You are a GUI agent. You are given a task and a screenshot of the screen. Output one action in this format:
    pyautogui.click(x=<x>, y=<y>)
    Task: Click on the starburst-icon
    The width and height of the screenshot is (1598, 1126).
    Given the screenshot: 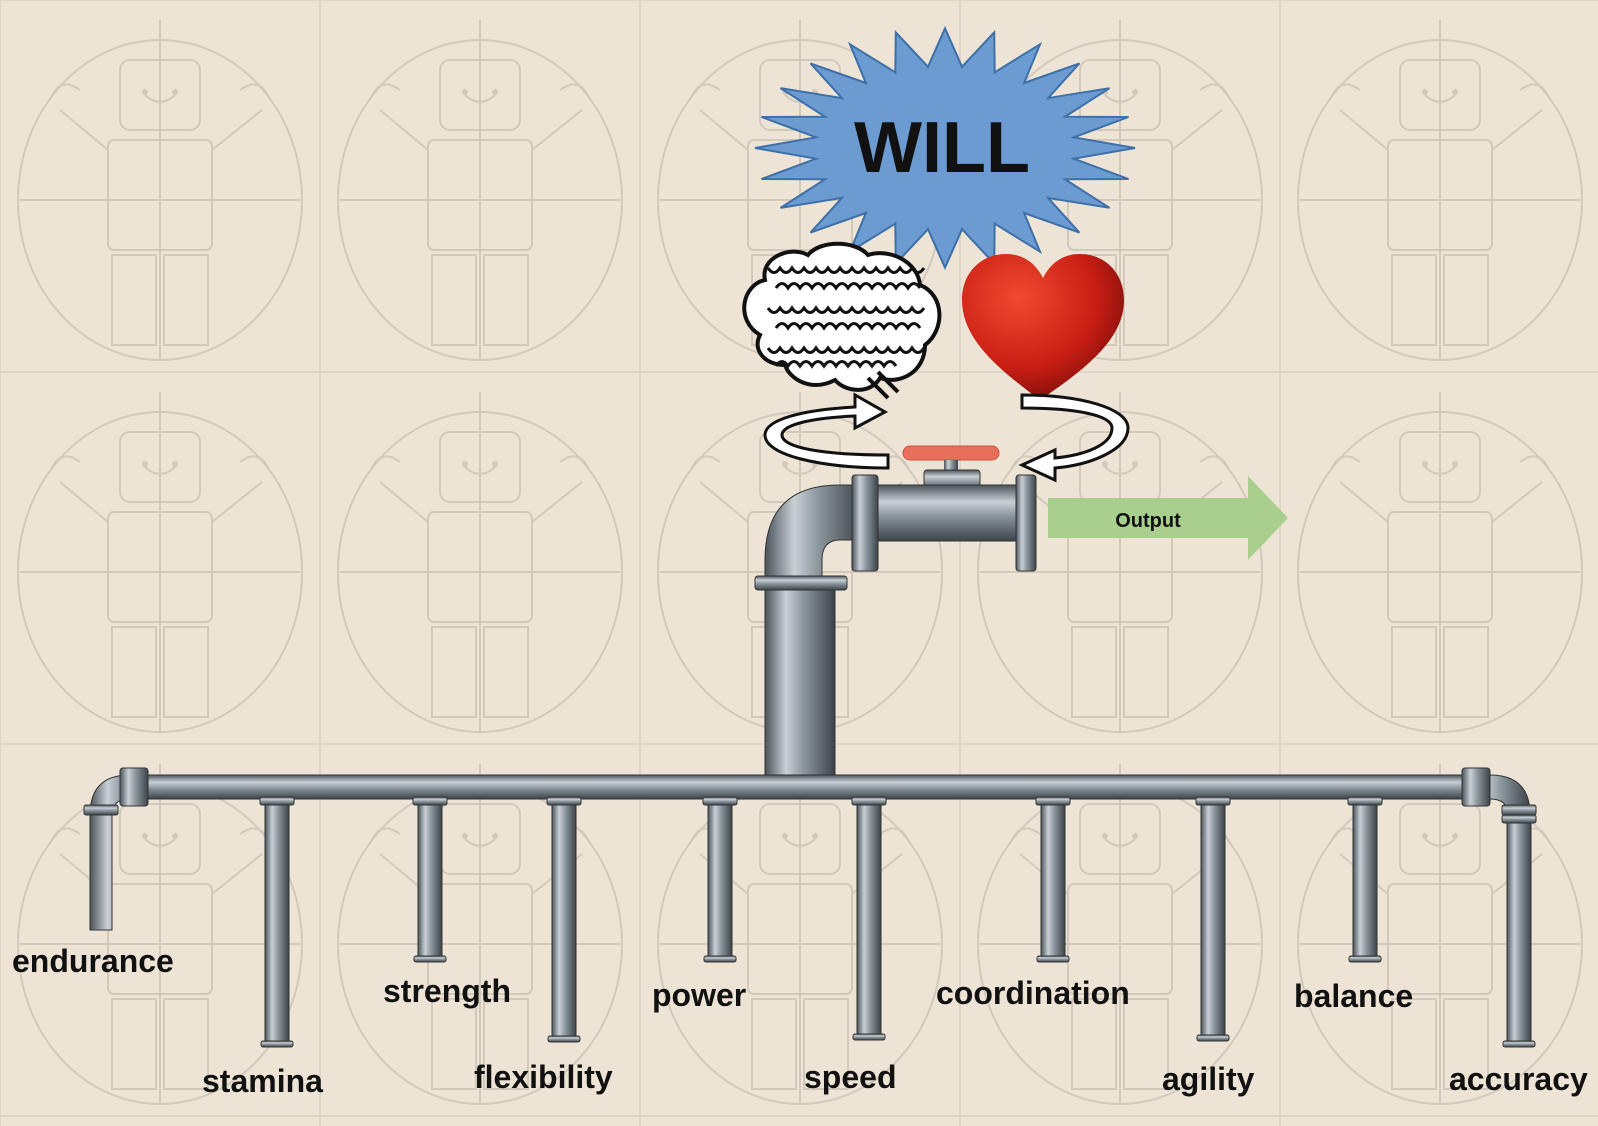 What is the action you would take?
    pyautogui.click(x=945, y=148)
    